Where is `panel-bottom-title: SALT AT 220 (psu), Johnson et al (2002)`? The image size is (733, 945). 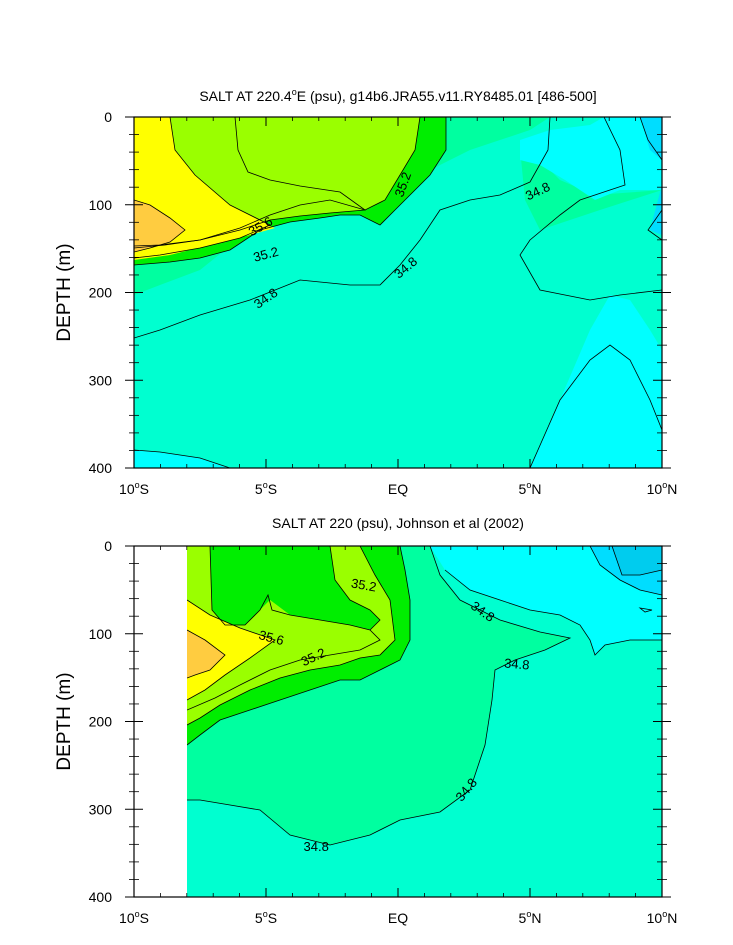 panel-bottom-title: SALT AT 220 (psu), Johnson et al (2002) is located at coordinates (398, 523).